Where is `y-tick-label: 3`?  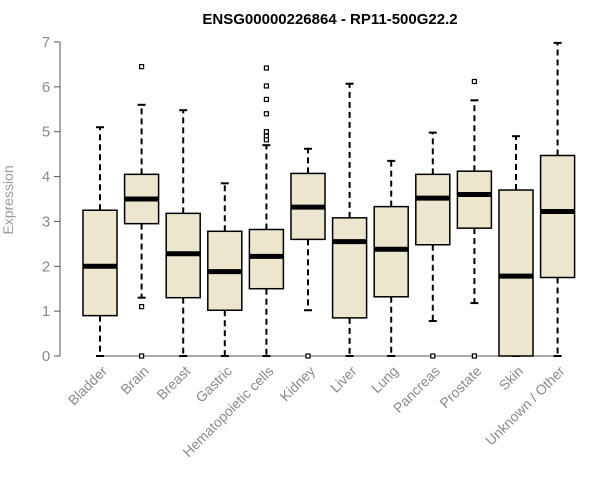 y-tick-label: 3 is located at coordinates (46, 221).